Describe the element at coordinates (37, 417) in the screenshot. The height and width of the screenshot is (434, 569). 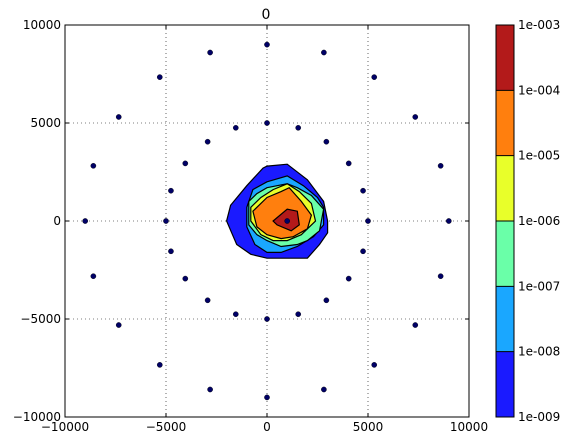
I see `y-tick-label: −10000` at that location.